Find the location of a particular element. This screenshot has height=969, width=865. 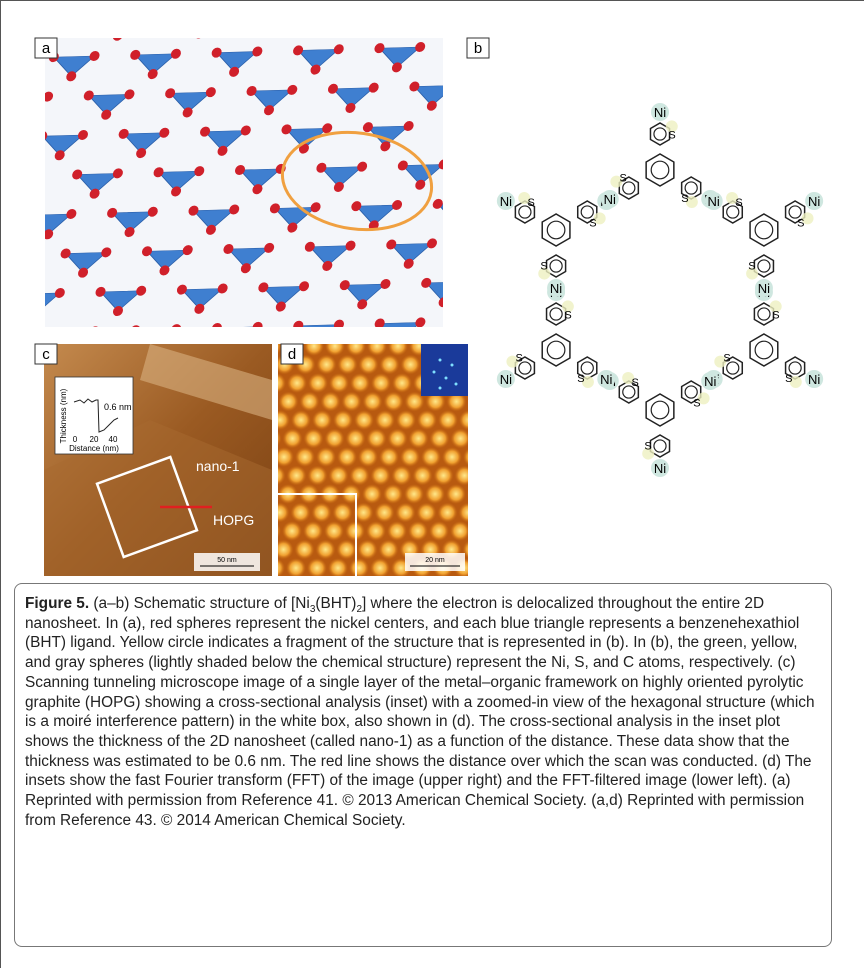

scale-label: 50 nm is located at coordinates (227, 560).